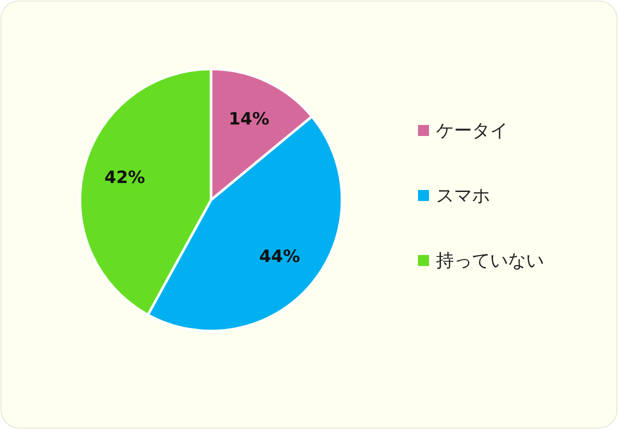 The height and width of the screenshot is (429, 618). Describe the element at coordinates (279, 256) in the screenshot. I see `data-label: 44%` at that location.